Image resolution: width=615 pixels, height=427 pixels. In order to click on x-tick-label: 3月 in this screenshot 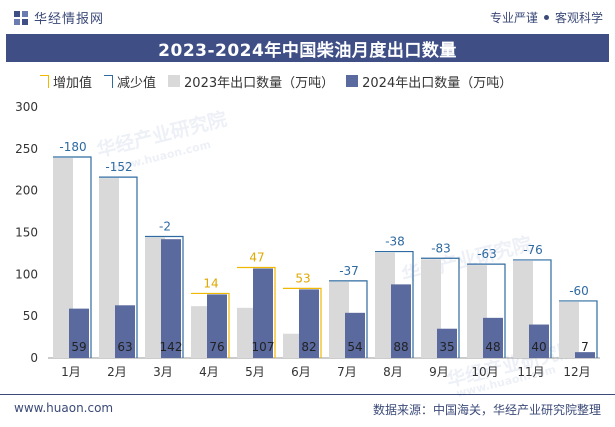, I will do `click(163, 372)`.